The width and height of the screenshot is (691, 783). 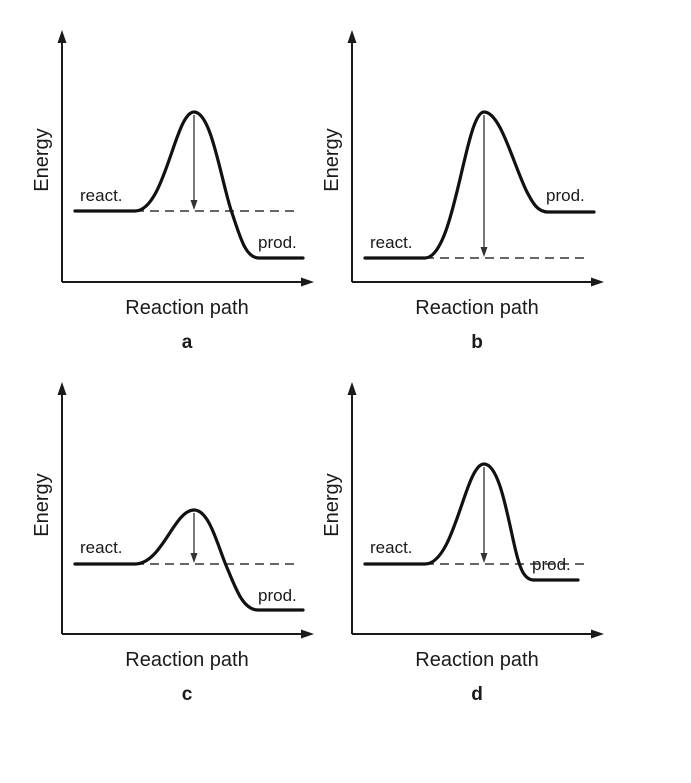 I want to click on panel-letter: b, so click(x=477, y=342).